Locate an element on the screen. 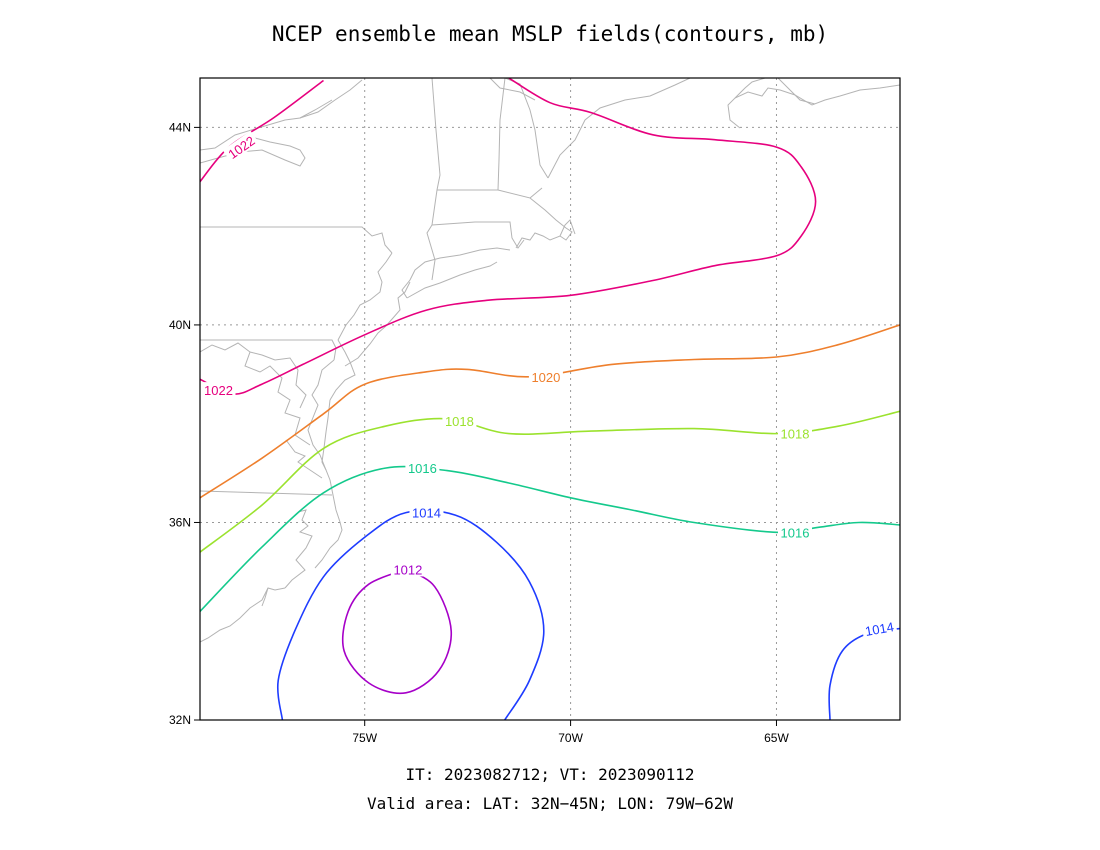 Image resolution: width=1100 pixels, height=850 pixels. border-pa-nj is located at coordinates (365, 296).